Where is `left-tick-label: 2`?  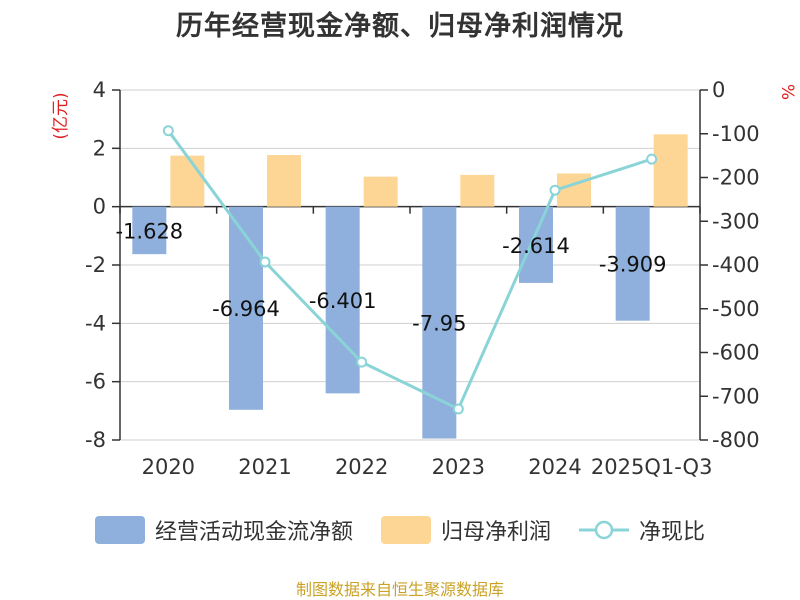
left-tick-label: 2 is located at coordinates (99, 148).